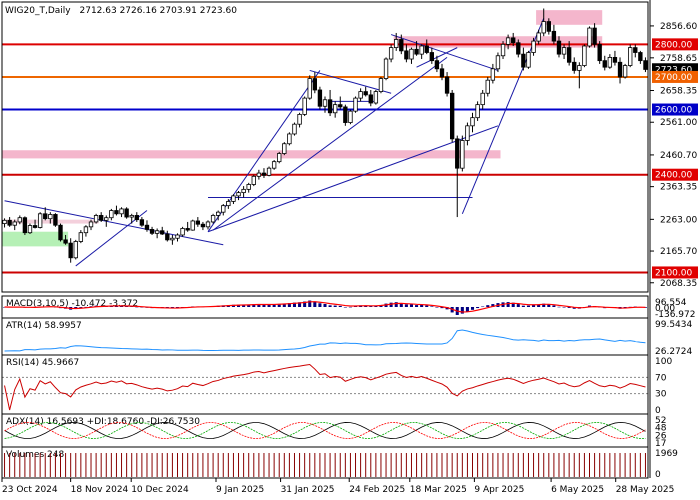  What do you see at coordinates (678, 188) in the screenshot?
I see `price-tick-label: 2363.35` at bounding box center [678, 188].